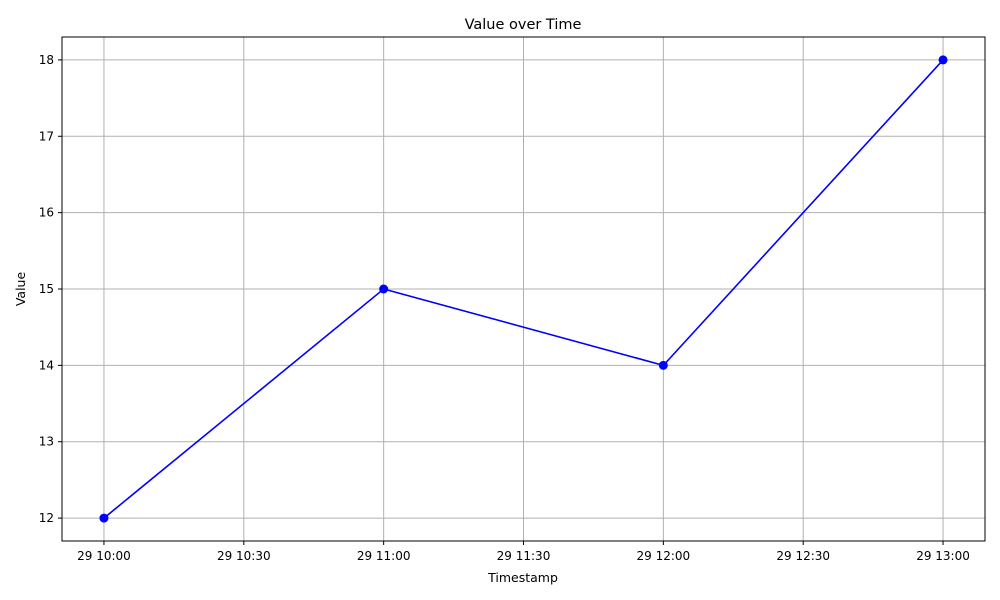 The height and width of the screenshot is (600, 1000). What do you see at coordinates (104, 556) in the screenshot?
I see `x-tick-label: 29 10:00` at bounding box center [104, 556].